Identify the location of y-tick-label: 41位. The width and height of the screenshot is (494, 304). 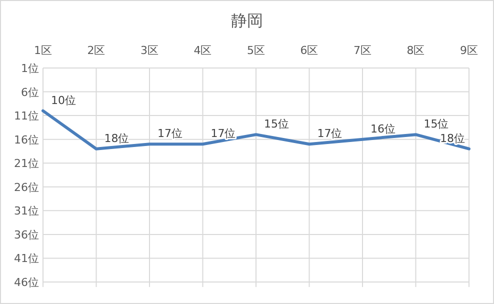
(26, 259).